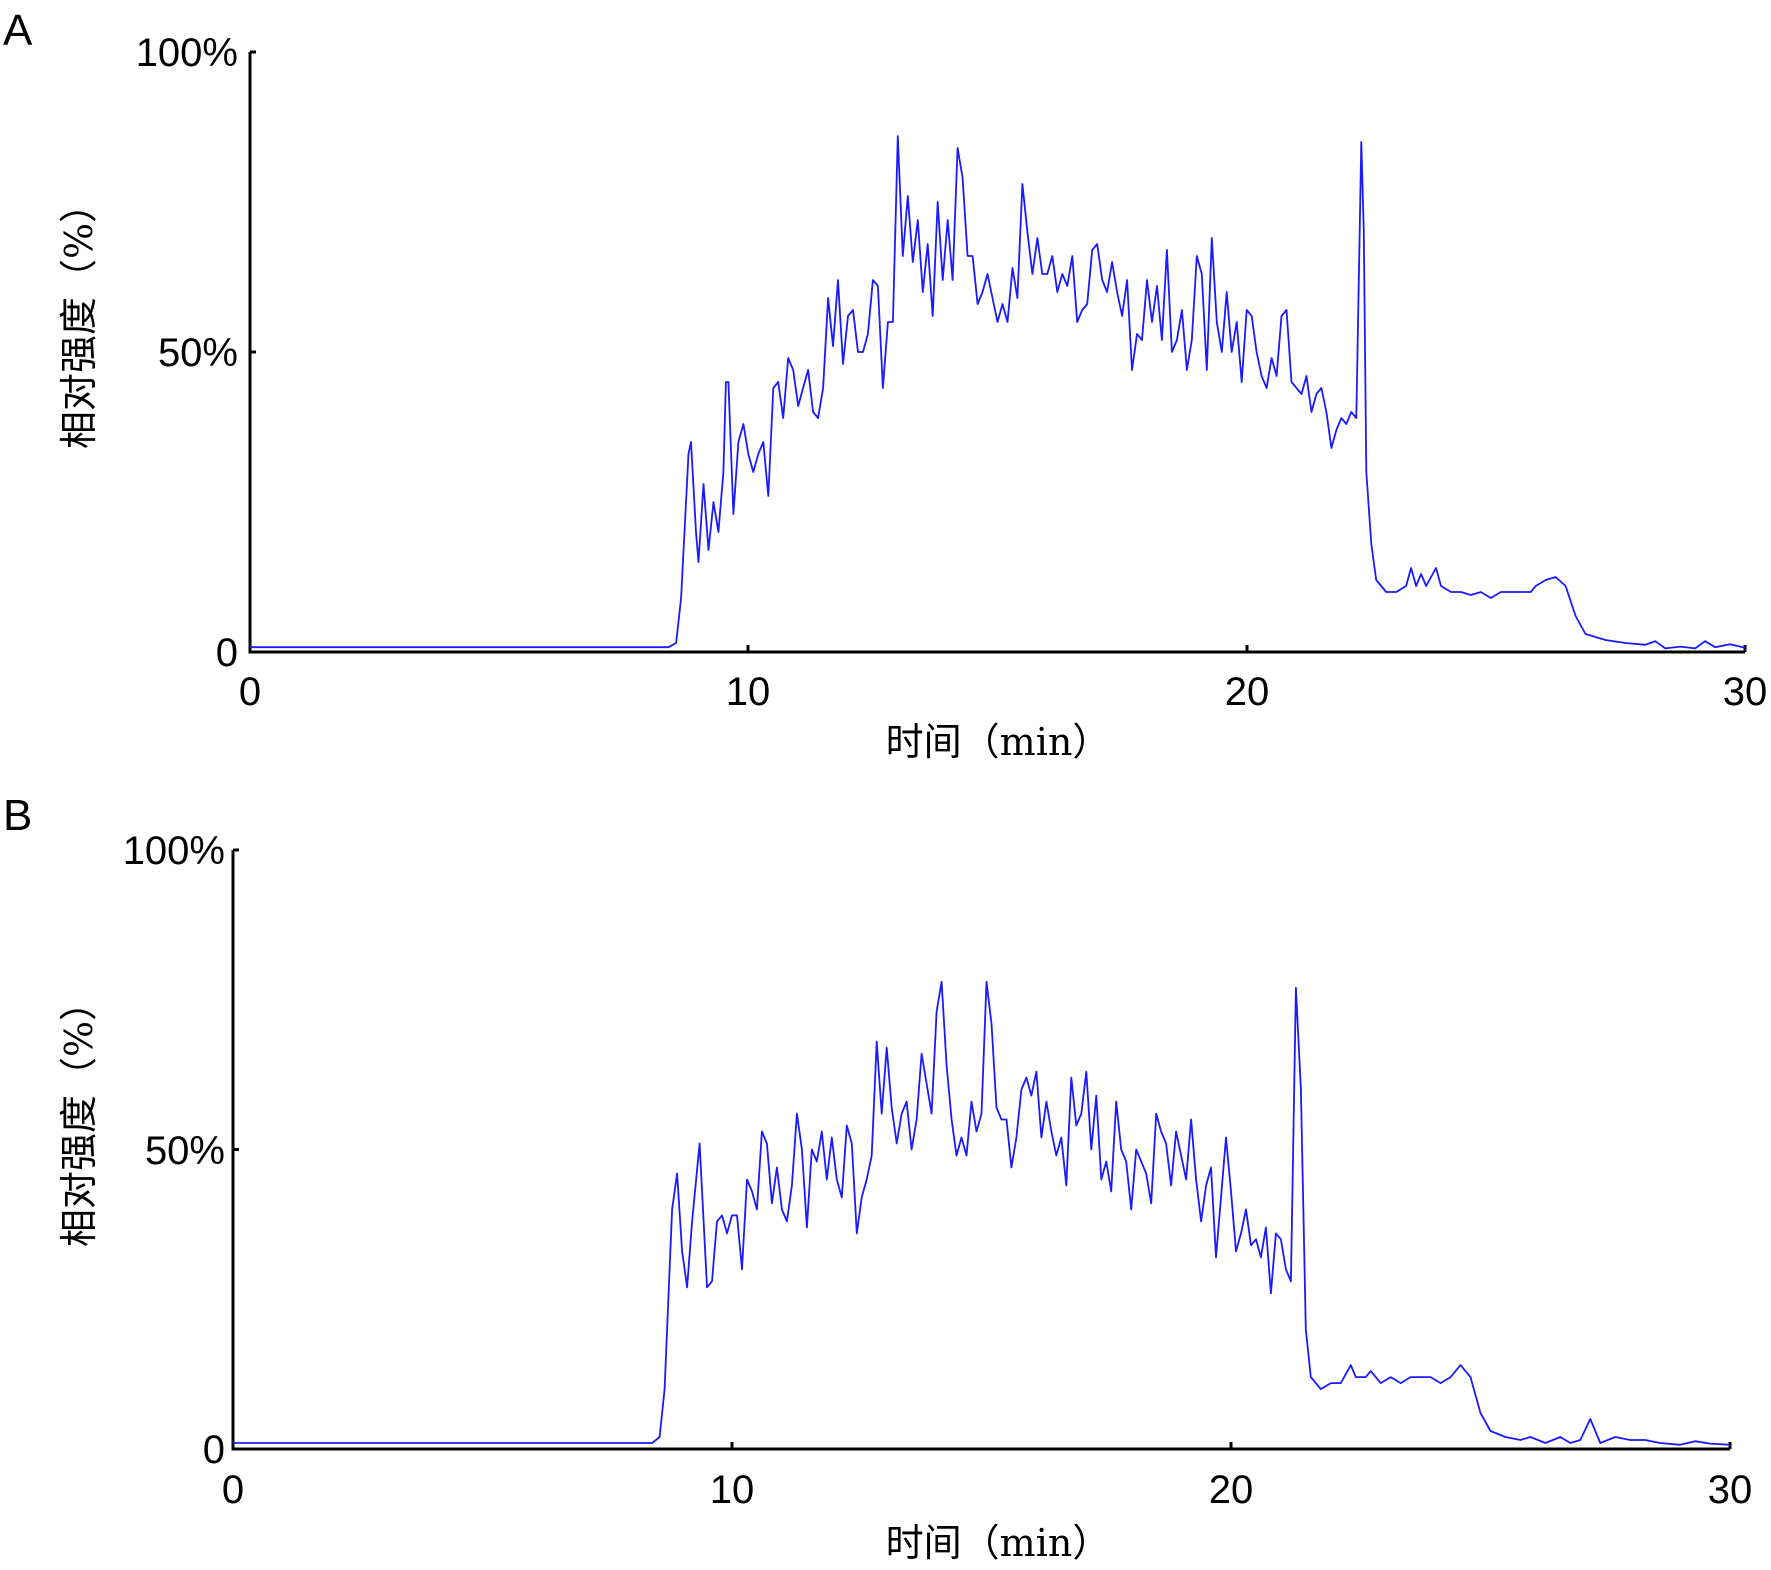  I want to click on x-tick-label-a-10: 10, so click(748, 692).